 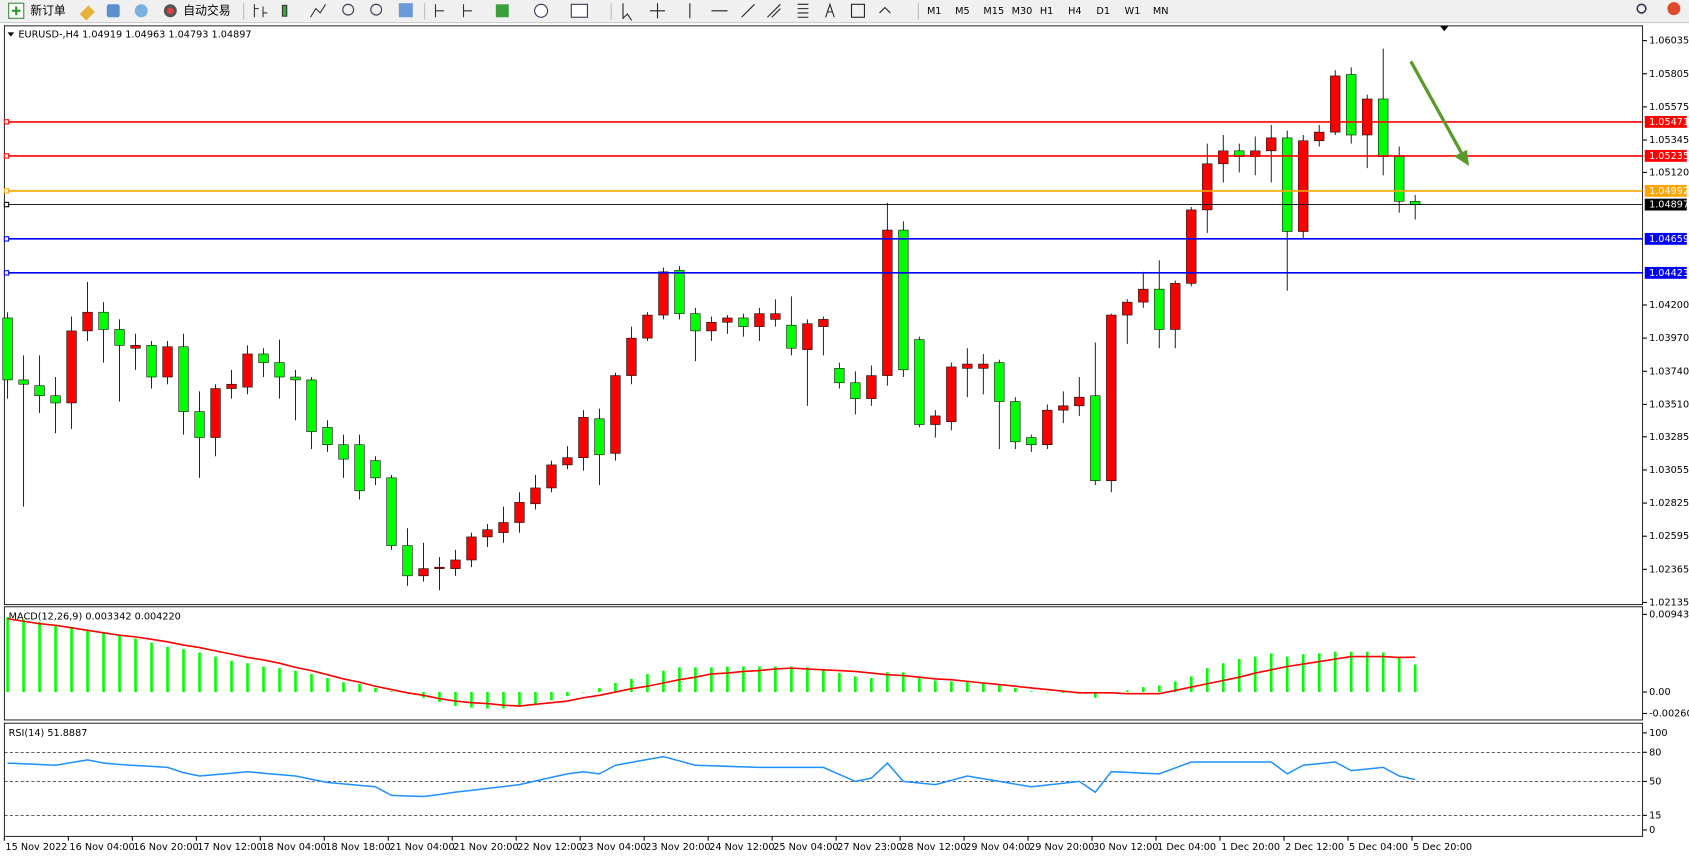 What do you see at coordinates (1186, 847) in the screenshot?
I see `x-tick-label: 1 Dec 04:00` at bounding box center [1186, 847].